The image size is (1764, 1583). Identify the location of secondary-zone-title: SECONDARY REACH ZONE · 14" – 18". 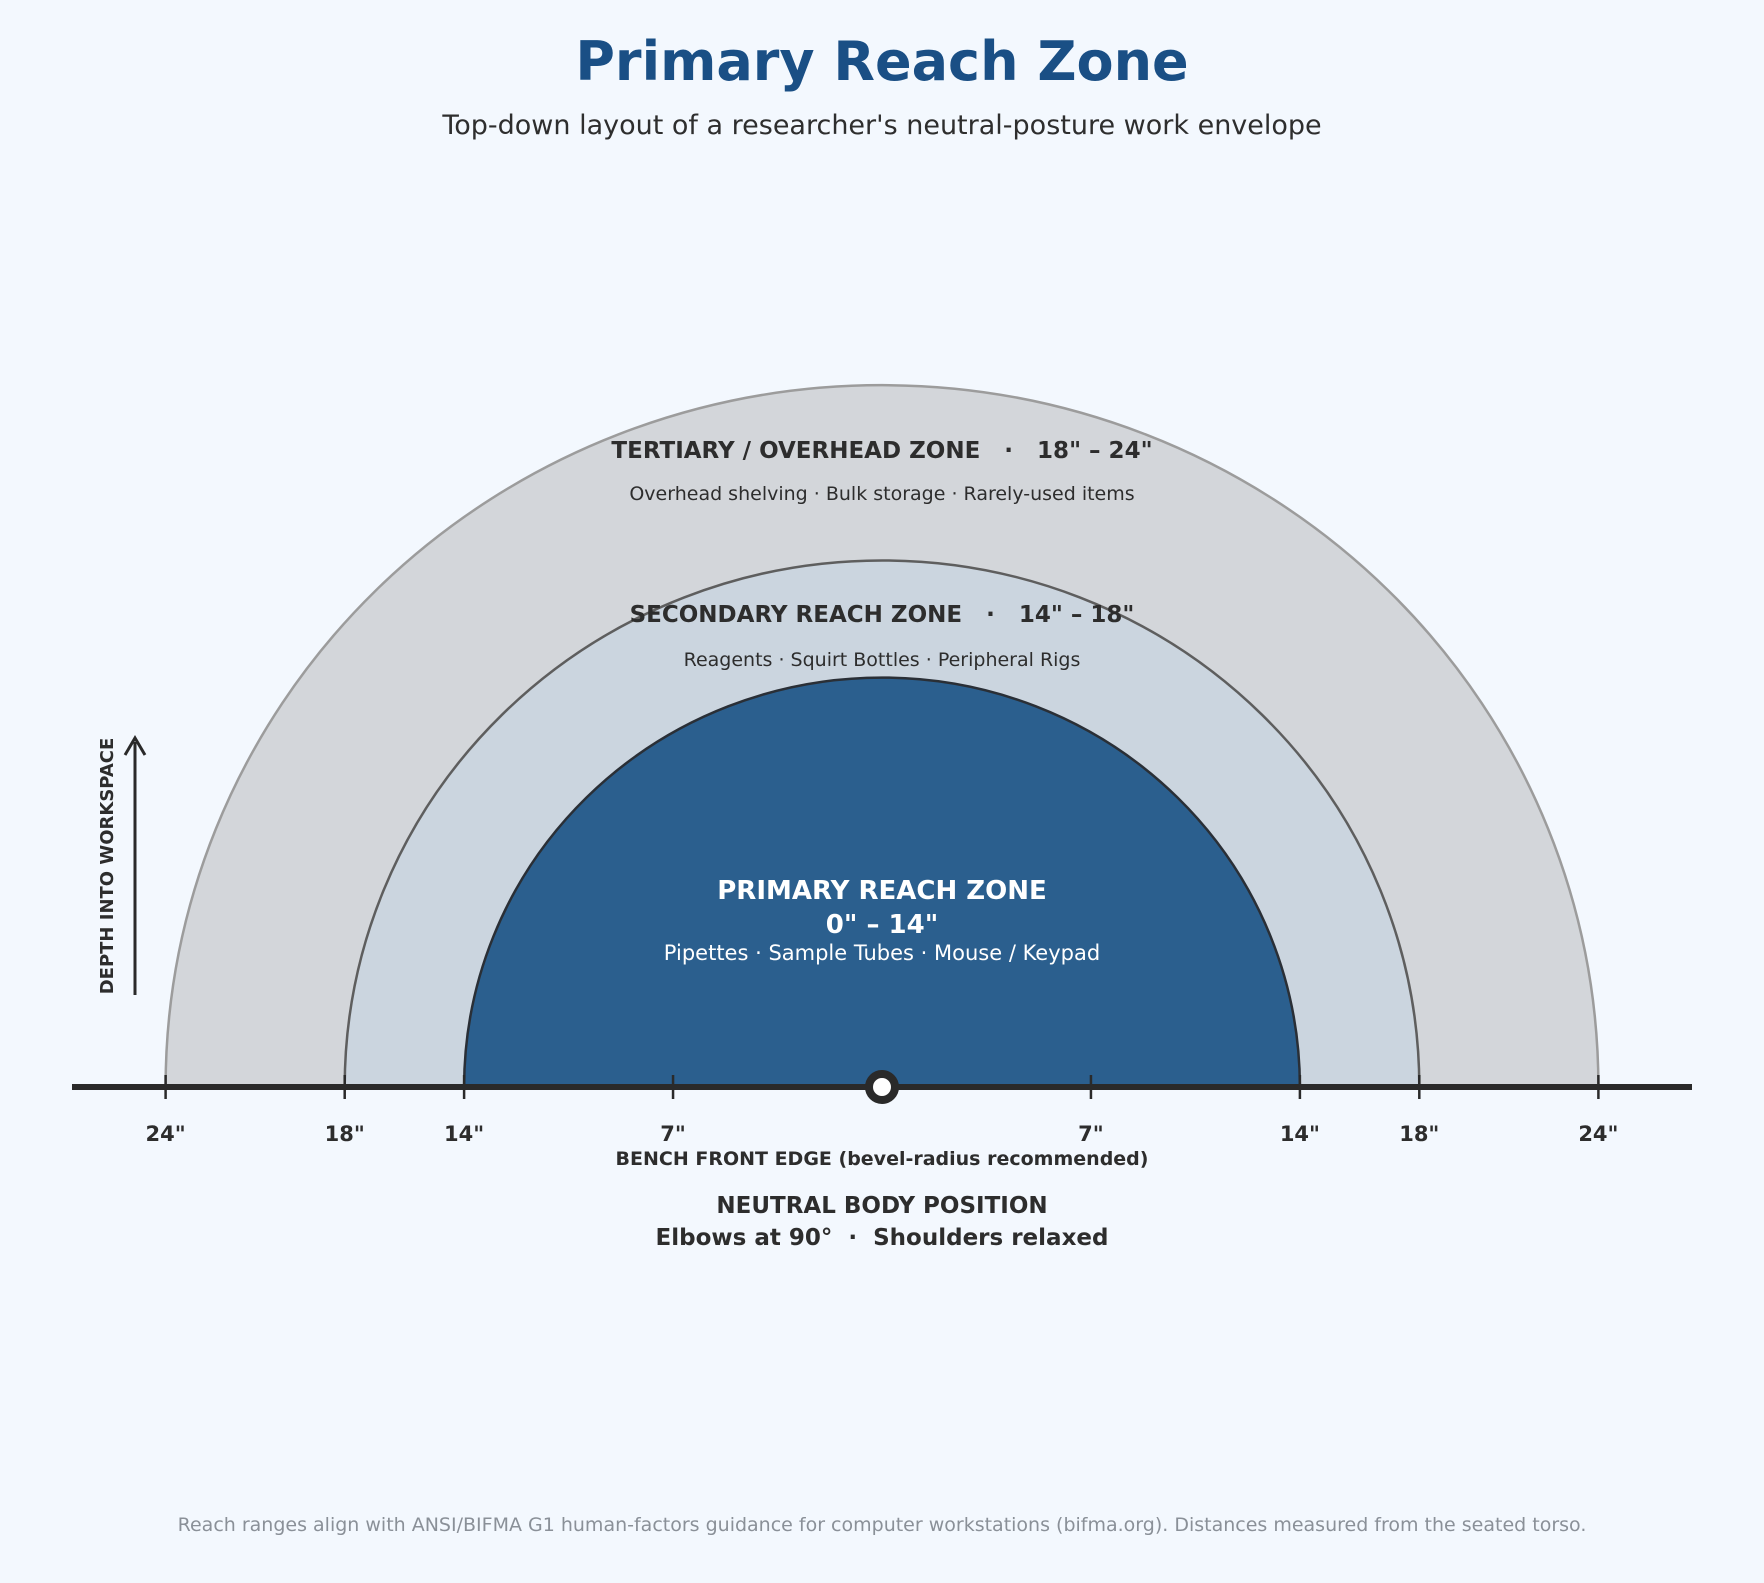
(882, 615).